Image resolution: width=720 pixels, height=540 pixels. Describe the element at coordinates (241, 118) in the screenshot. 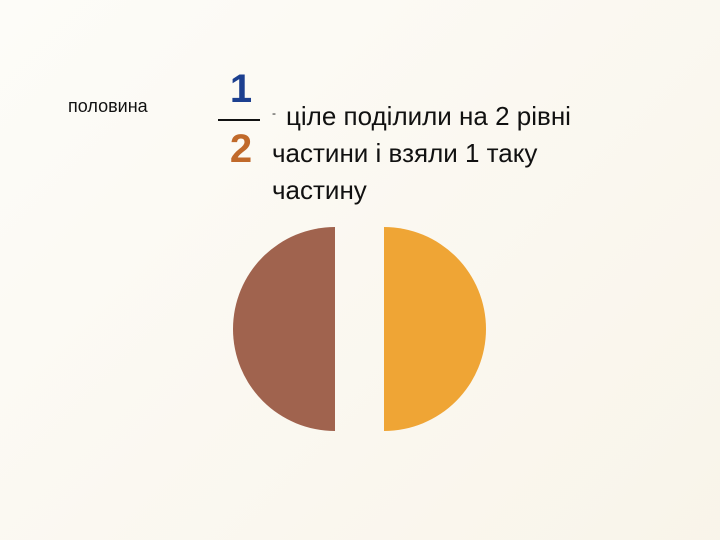

I see `fraction-one-half: 1 2` at that location.